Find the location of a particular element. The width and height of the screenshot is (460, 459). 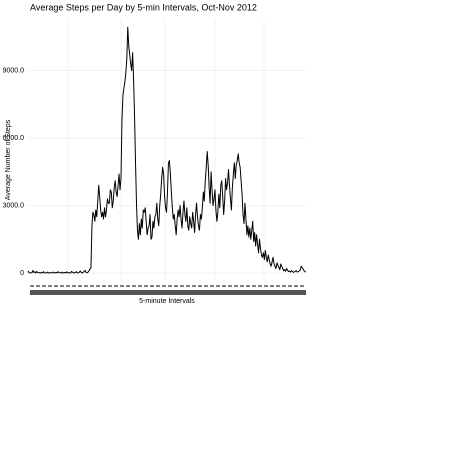

y-tick-label: 3000.0 is located at coordinates (14, 205).